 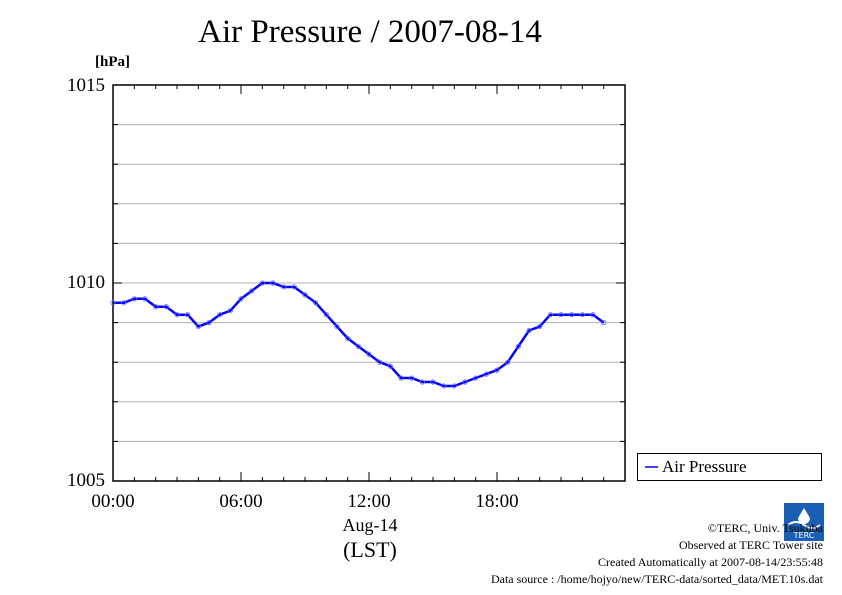 What do you see at coordinates (765, 528) in the screenshot?
I see `copyright-text: ©TERC, Univ. Tsukuba` at bounding box center [765, 528].